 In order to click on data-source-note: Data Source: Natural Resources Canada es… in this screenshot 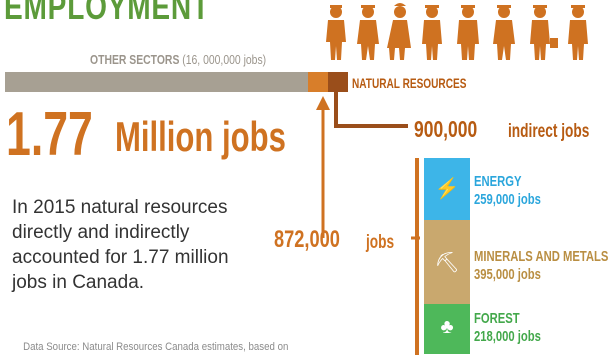, I will do `click(156, 347)`.